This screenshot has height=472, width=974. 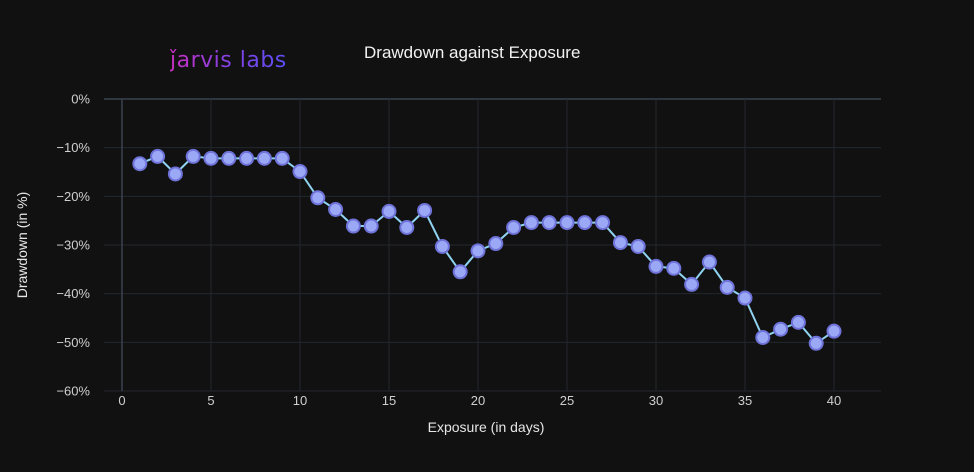 What do you see at coordinates (80, 99) in the screenshot?
I see `y-tick-label: 0%` at bounding box center [80, 99].